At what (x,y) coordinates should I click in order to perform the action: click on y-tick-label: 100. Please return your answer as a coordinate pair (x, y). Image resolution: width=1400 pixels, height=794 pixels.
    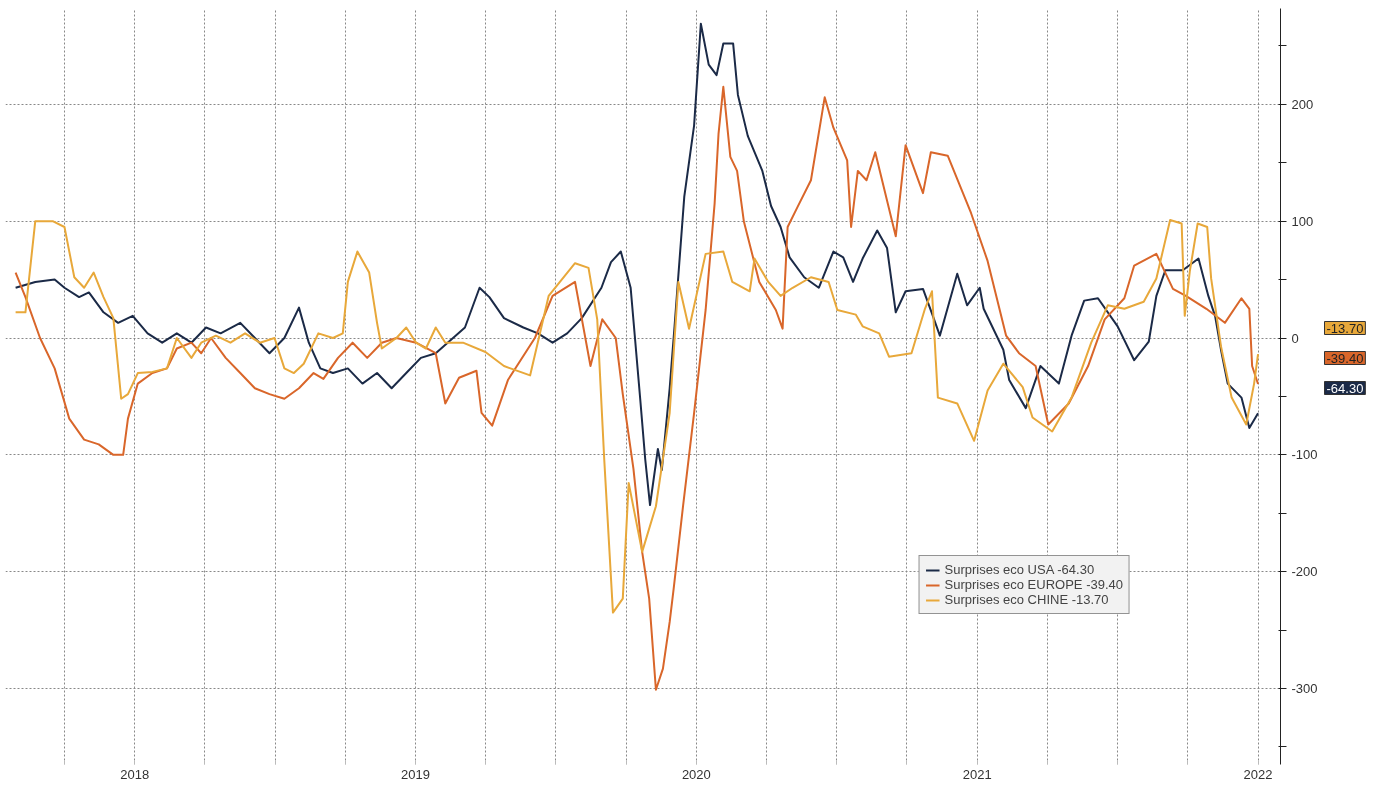
    Looking at the image, I should click on (1302, 221).